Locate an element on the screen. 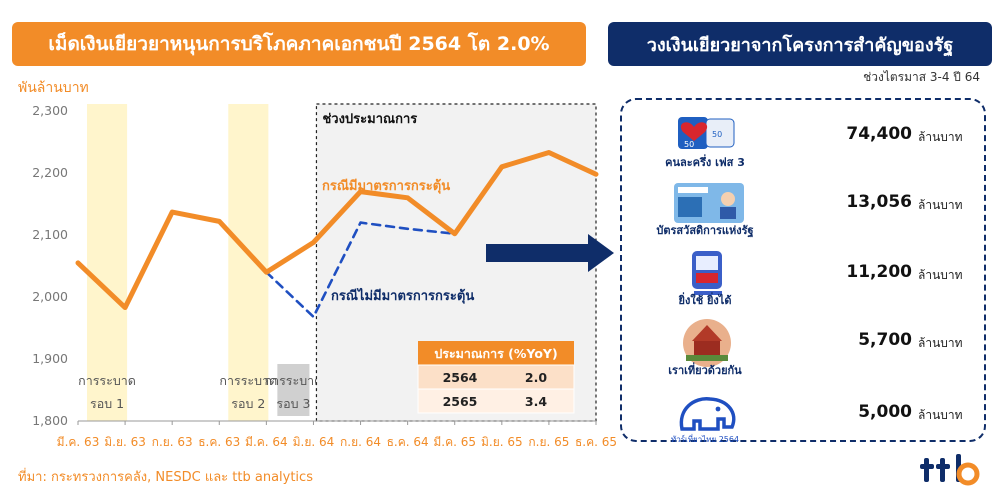  x-tick-label: มิ.ย. 63 is located at coordinates (125, 442).